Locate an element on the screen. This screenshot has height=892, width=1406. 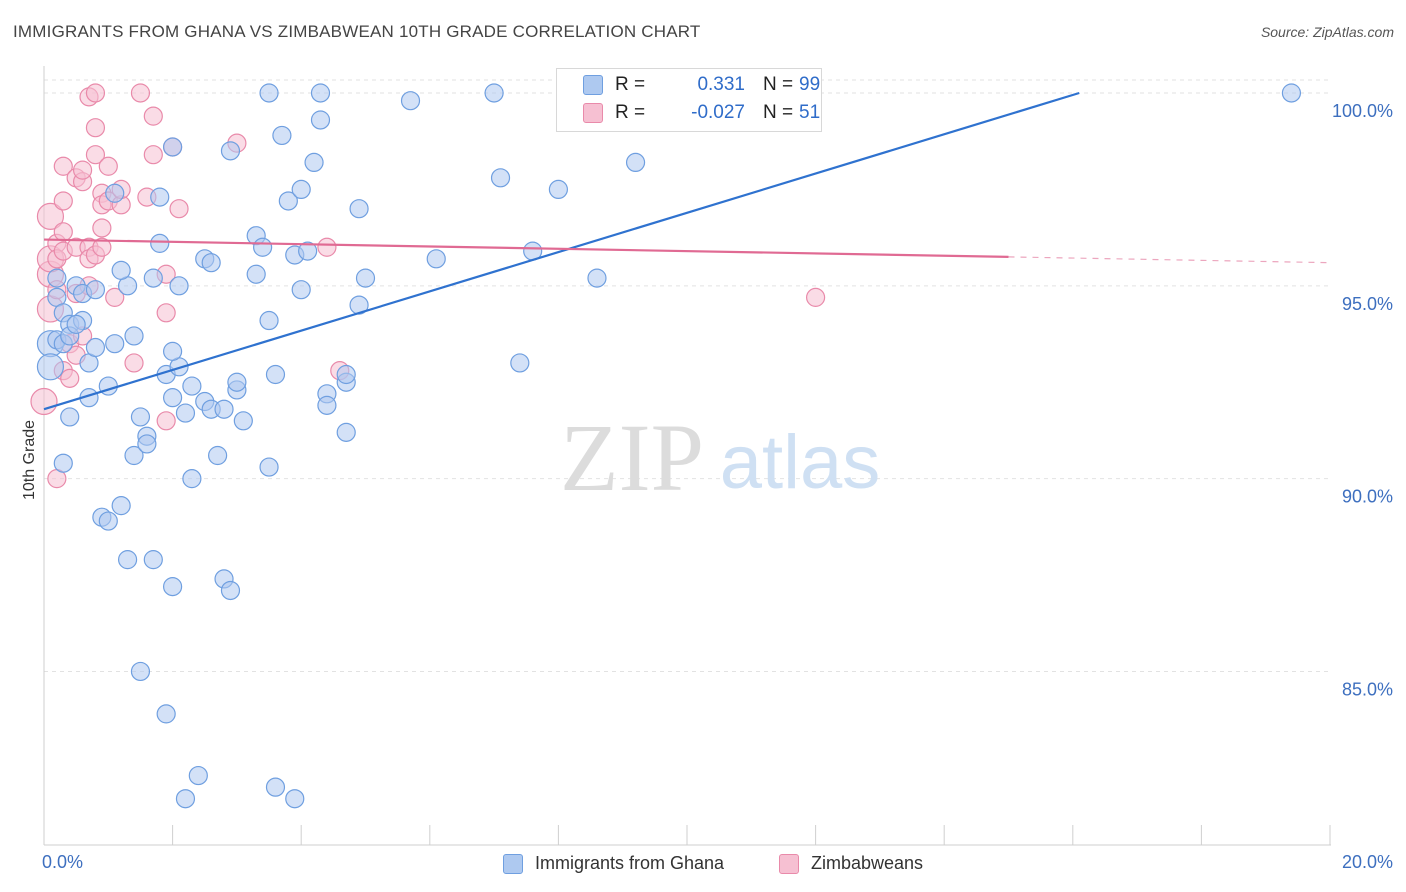
y-tick-label: 95.0% is located at coordinates (1367, 304).